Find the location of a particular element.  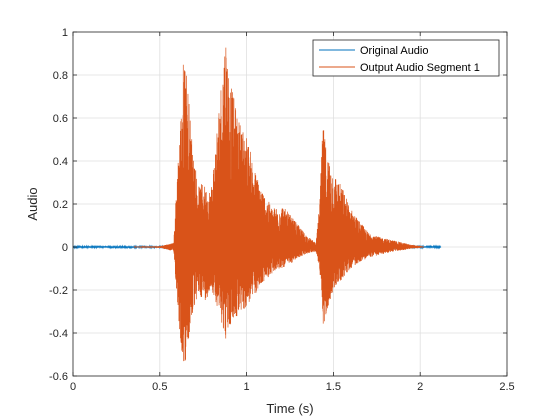

legend-box is located at coordinates (406, 58).